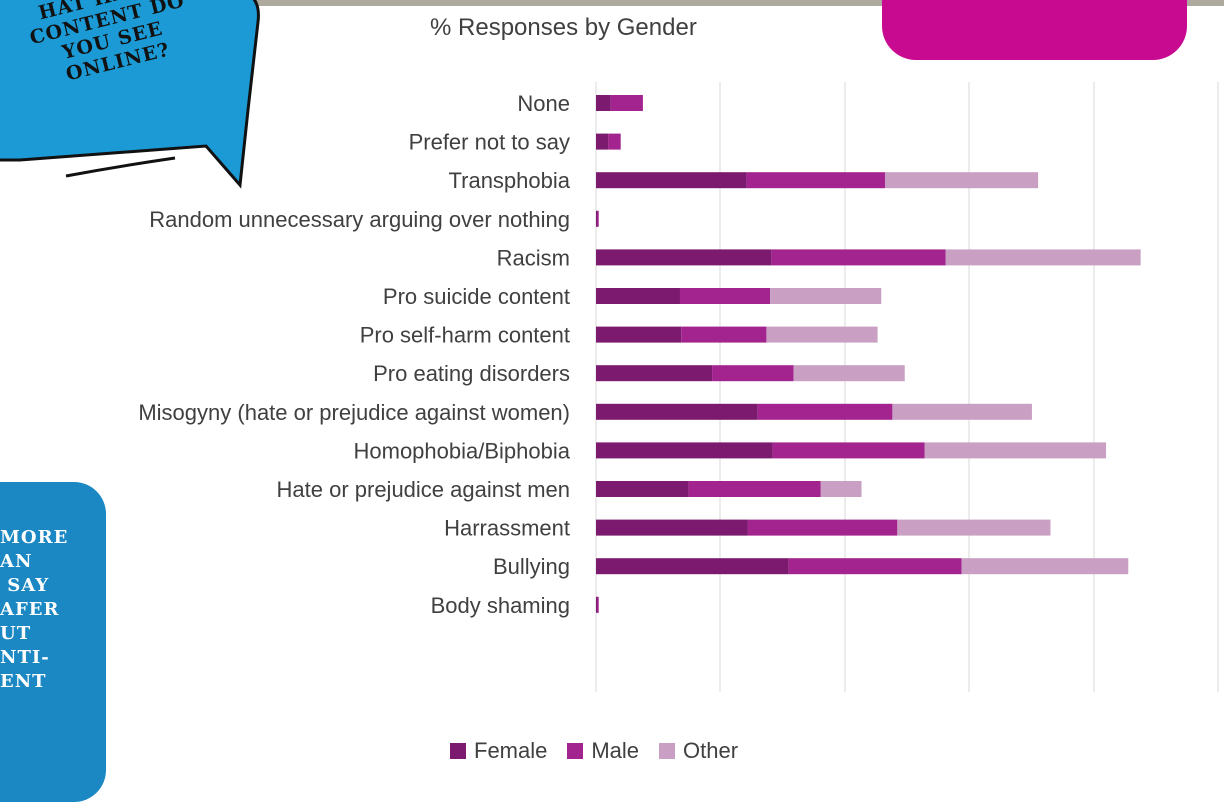  I want to click on legend-label-female: Female, so click(511, 750).